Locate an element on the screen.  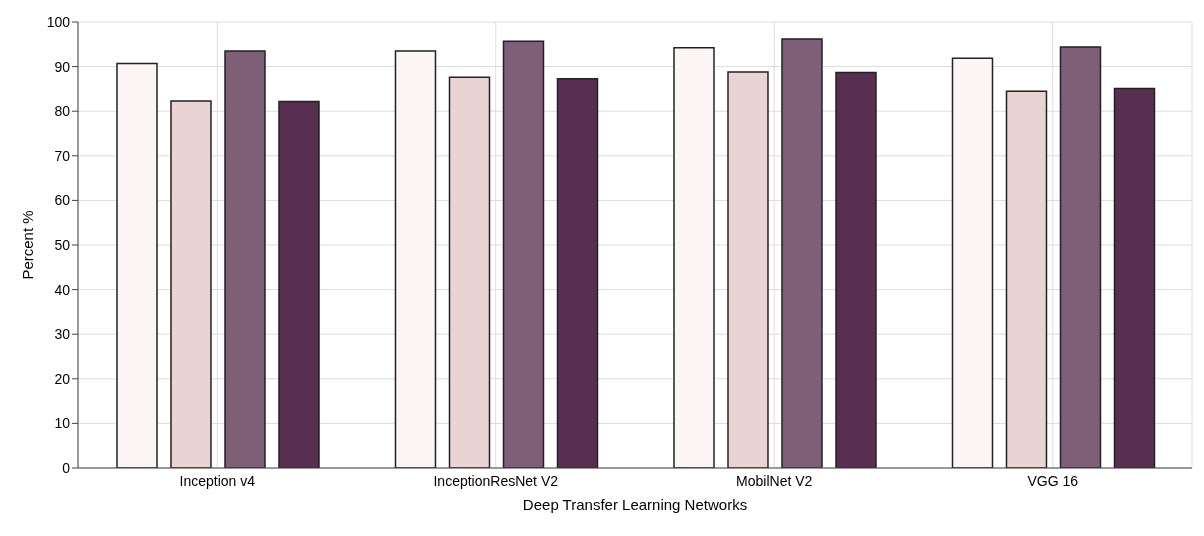
x-tick-label: InceptionResNet V2 is located at coordinates (496, 480).